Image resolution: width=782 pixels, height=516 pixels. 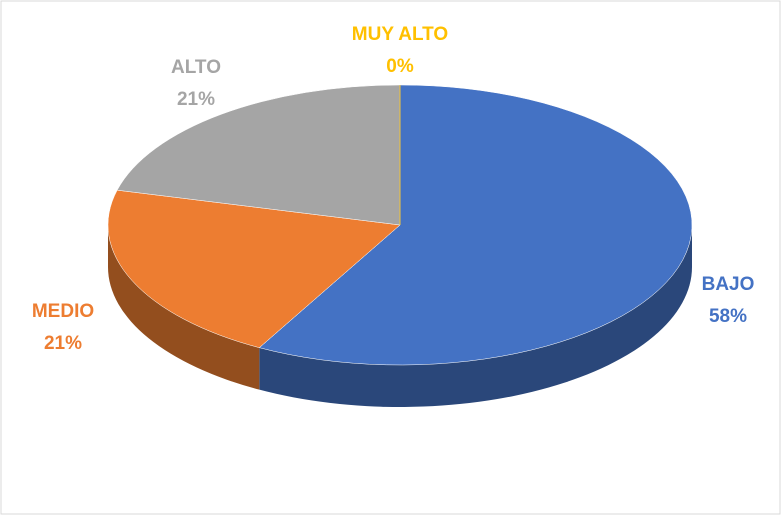 I want to click on value-label: 0%, so click(x=400, y=66).